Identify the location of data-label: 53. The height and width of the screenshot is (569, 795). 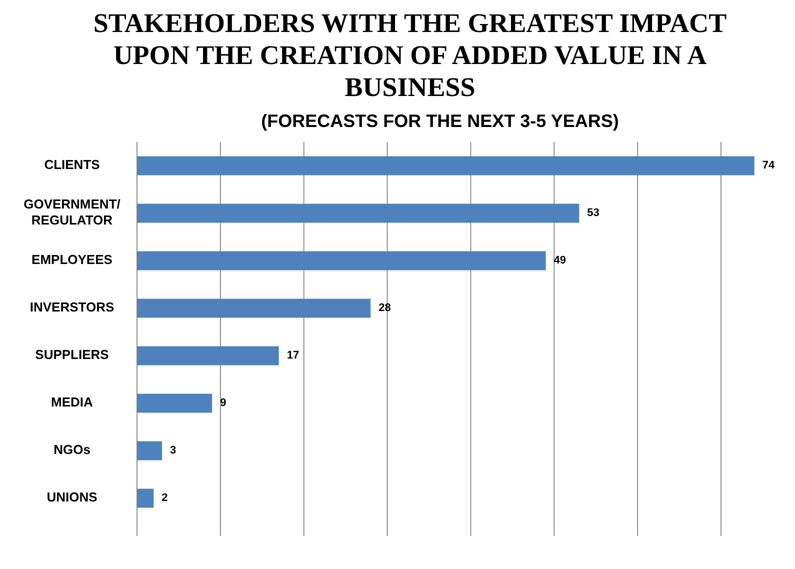
(593, 213).